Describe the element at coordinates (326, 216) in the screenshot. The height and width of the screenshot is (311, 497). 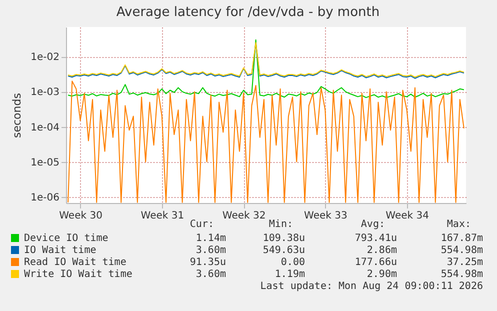
I see `x-tick-label: Week 33` at that location.